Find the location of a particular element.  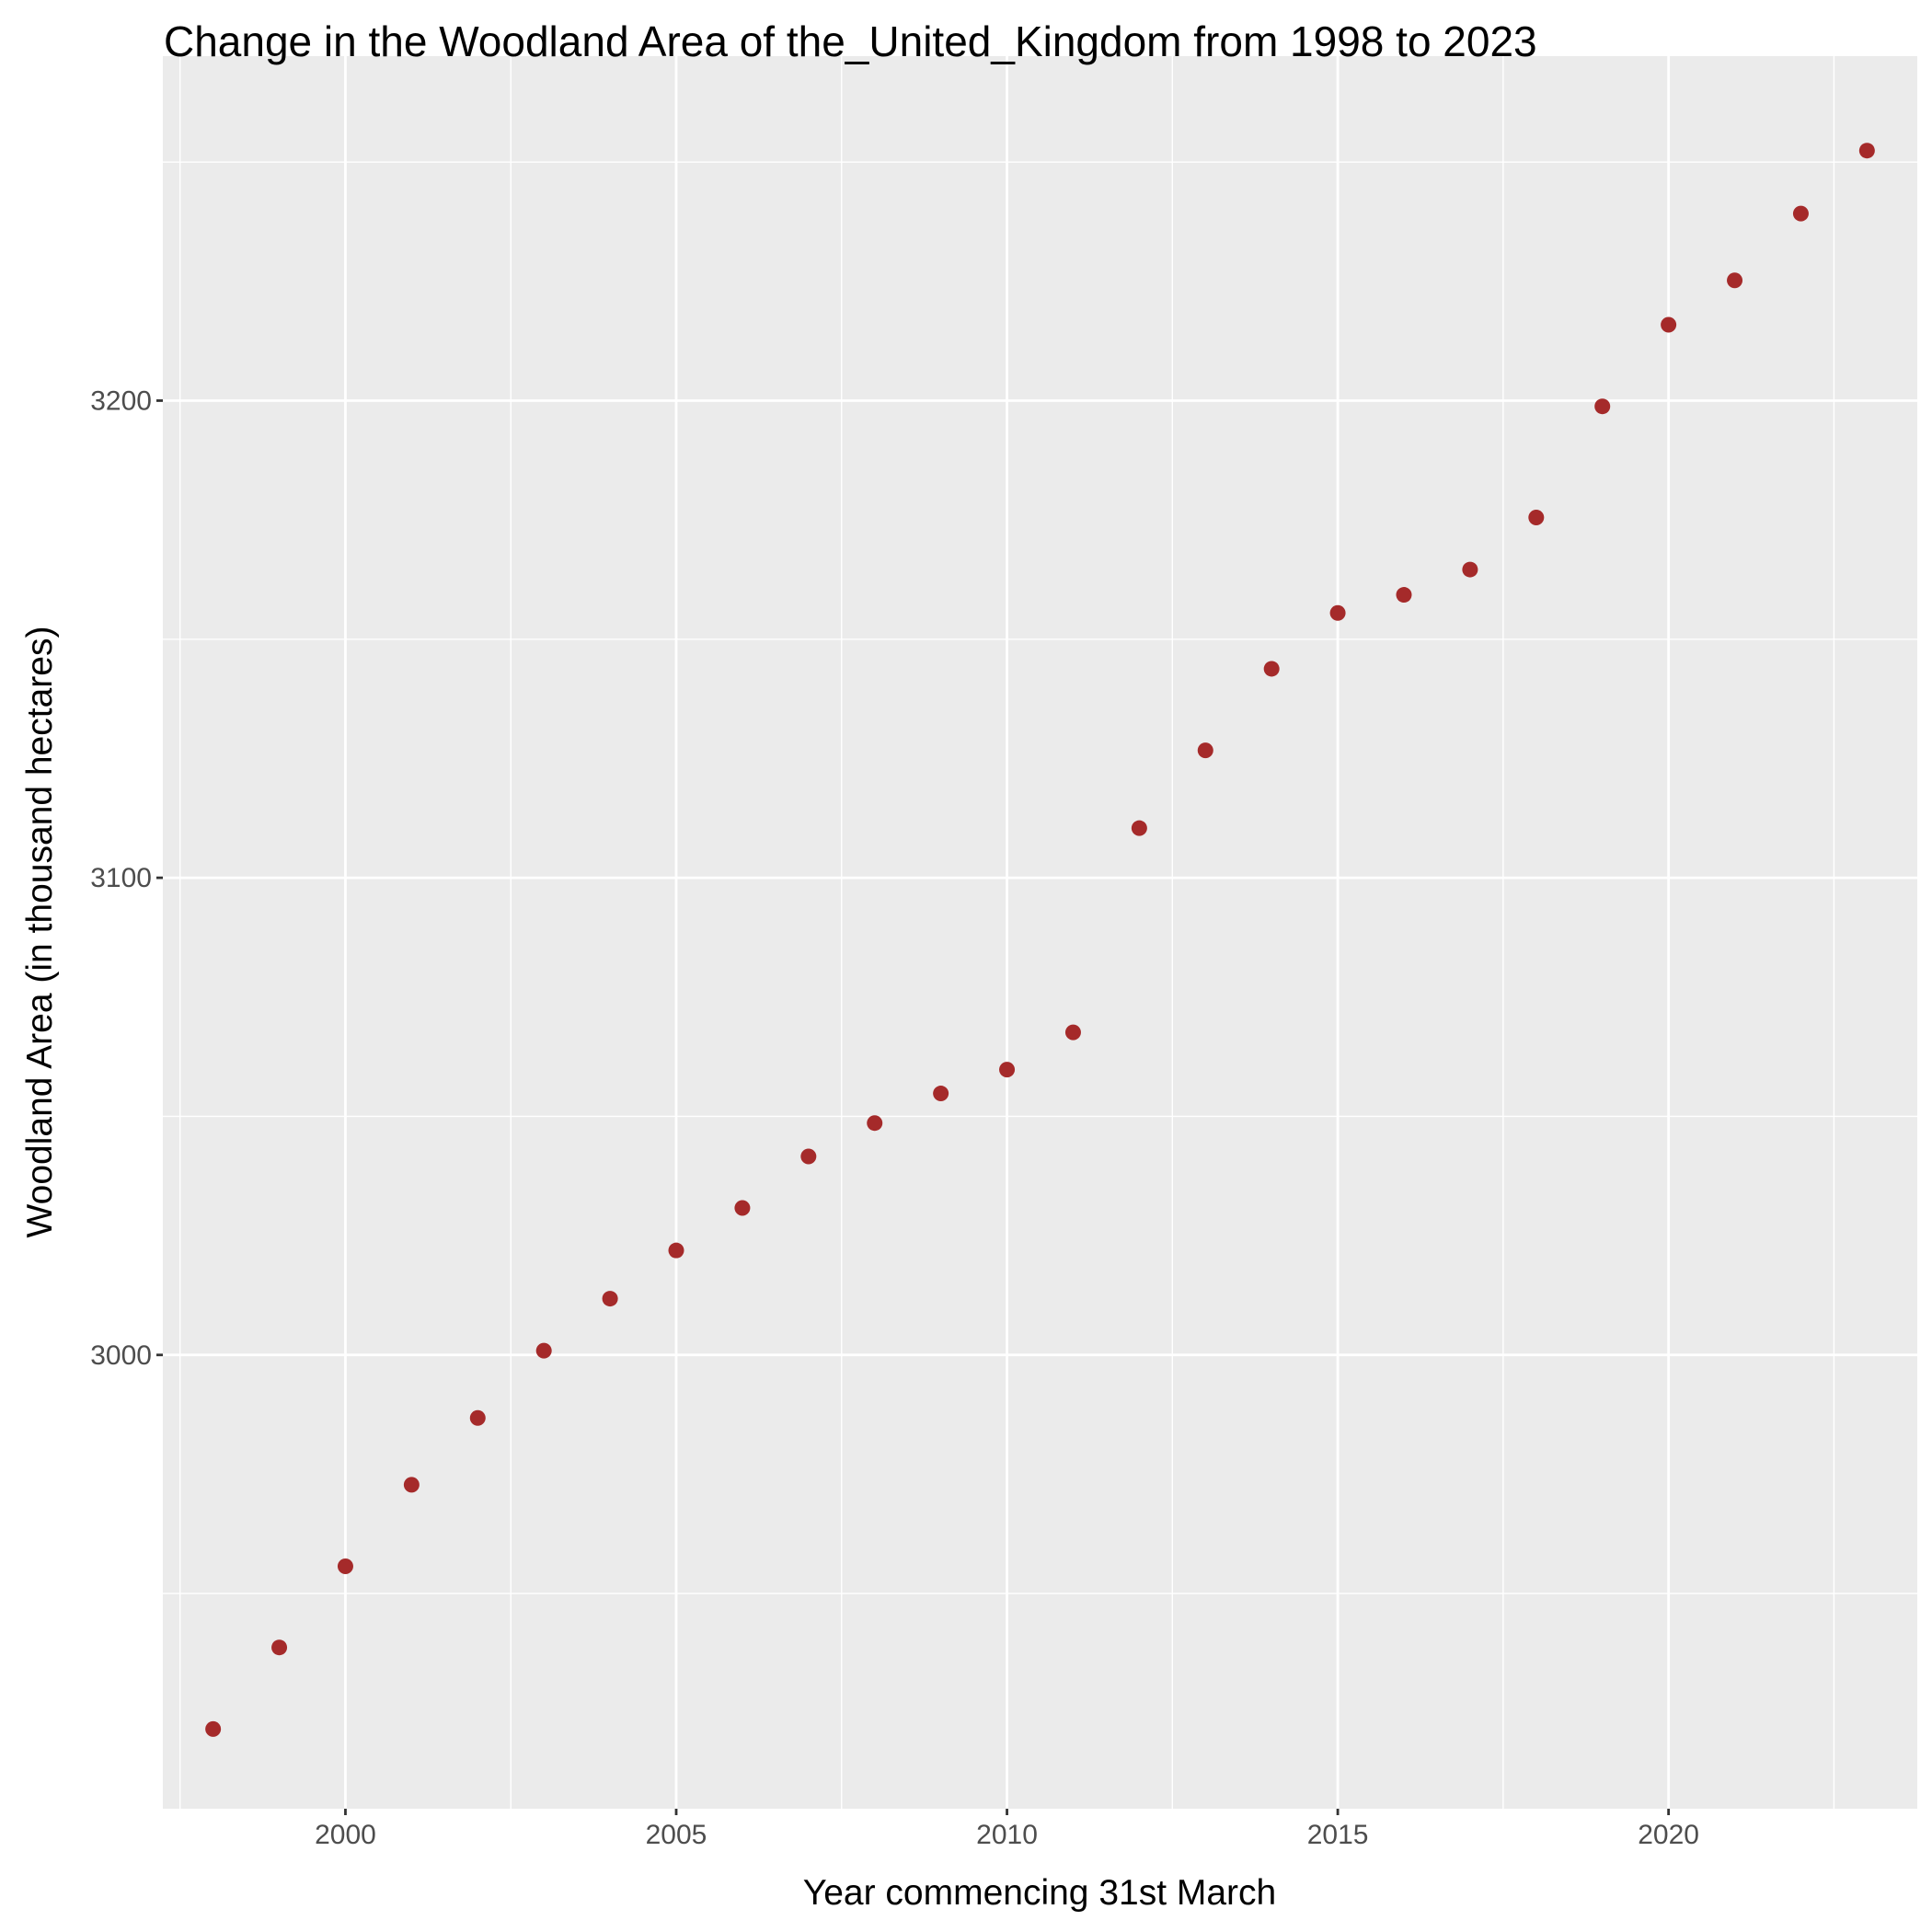

y-tick-label: 3100 is located at coordinates (121, 878).